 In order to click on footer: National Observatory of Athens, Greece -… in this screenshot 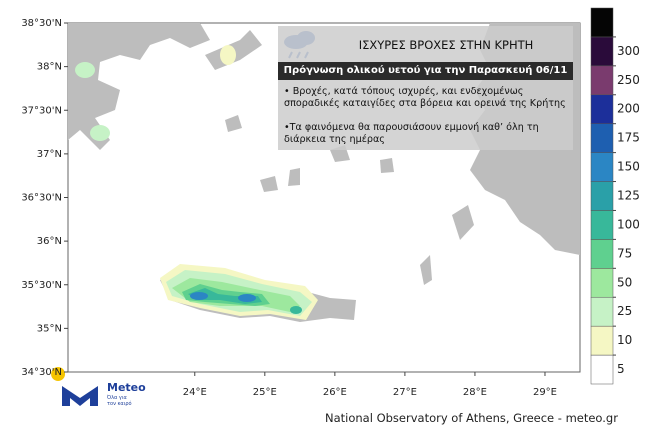, I will do `click(471, 418)`.